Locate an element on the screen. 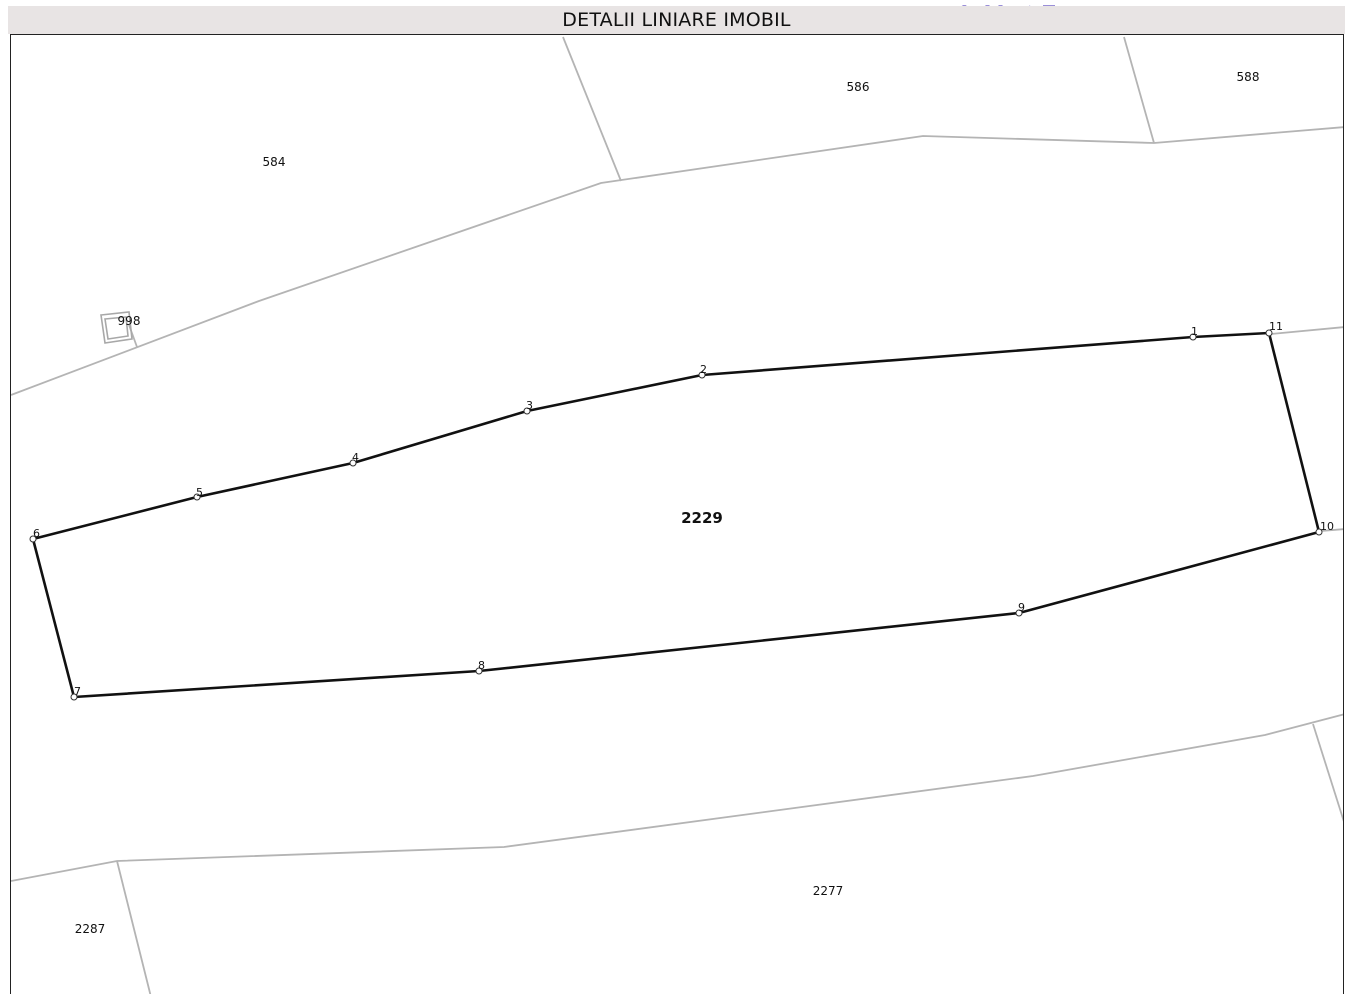 The image size is (1351, 994). title-bar: DETALII LINIARE IMOBIL is located at coordinates (676, 20).